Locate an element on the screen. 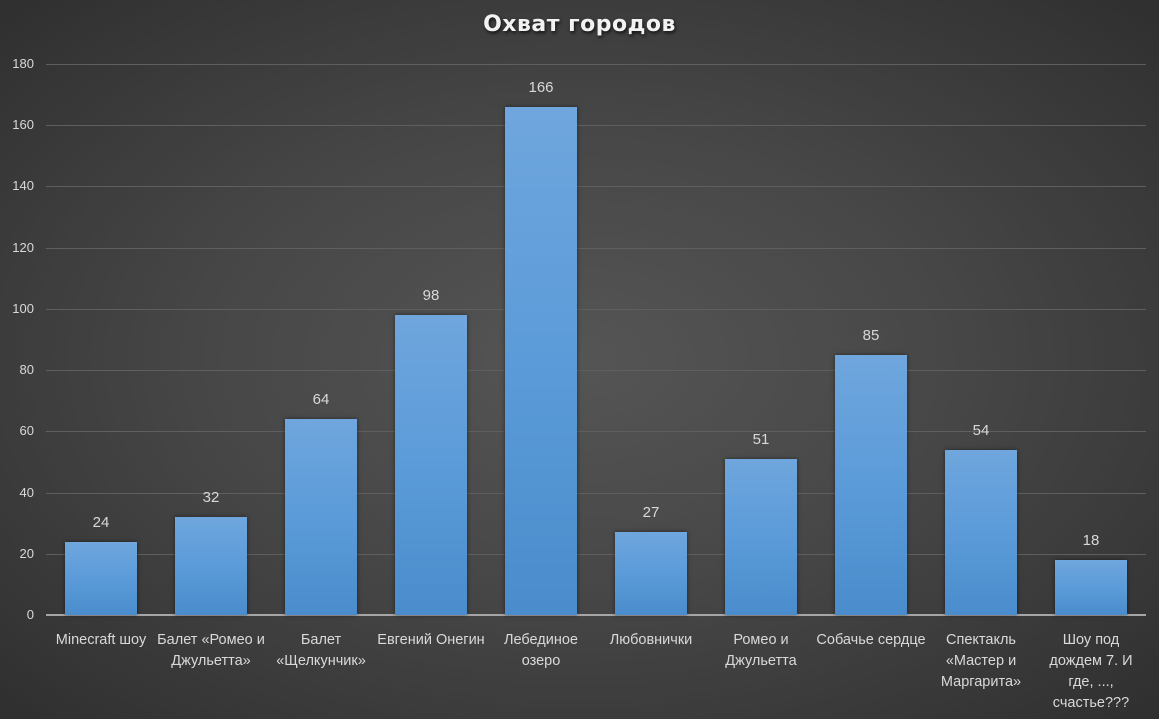  y-tick-label: 100 is located at coordinates (23, 308).